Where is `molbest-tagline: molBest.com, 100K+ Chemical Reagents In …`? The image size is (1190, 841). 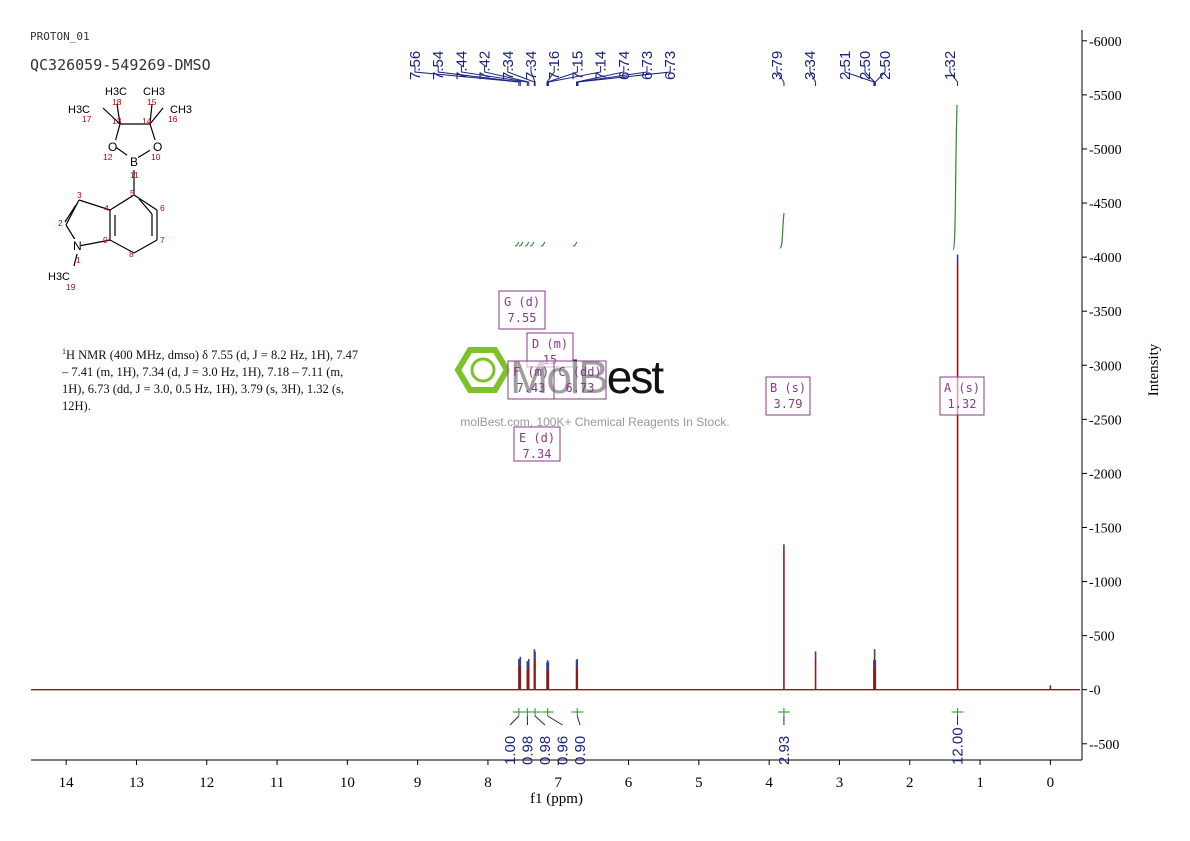 molbest-tagline: molBest.com, 100K+ Chemical Reagents In … is located at coordinates (594, 422).